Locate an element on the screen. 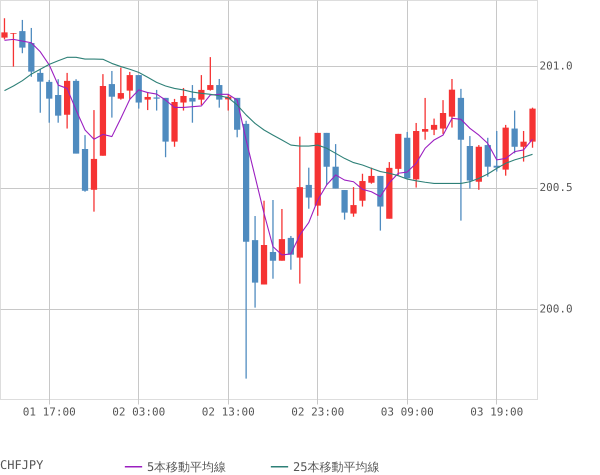  y-tick-label: 200.0 is located at coordinates (556, 309).